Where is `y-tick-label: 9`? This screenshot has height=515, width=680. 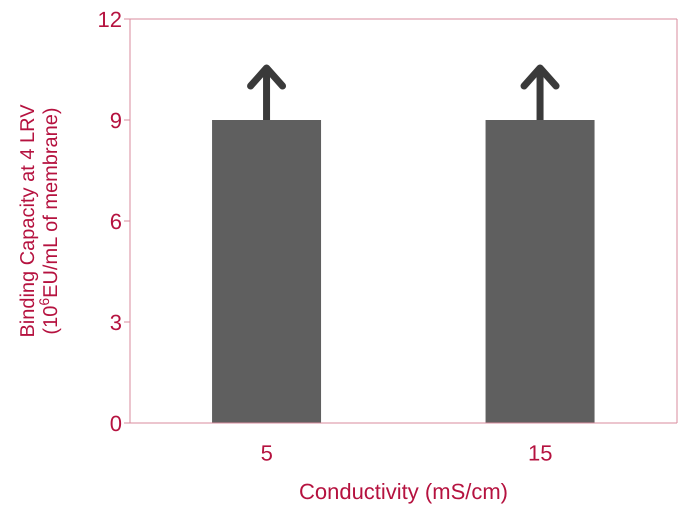
y-tick-label: 9 is located at coordinates (116, 120).